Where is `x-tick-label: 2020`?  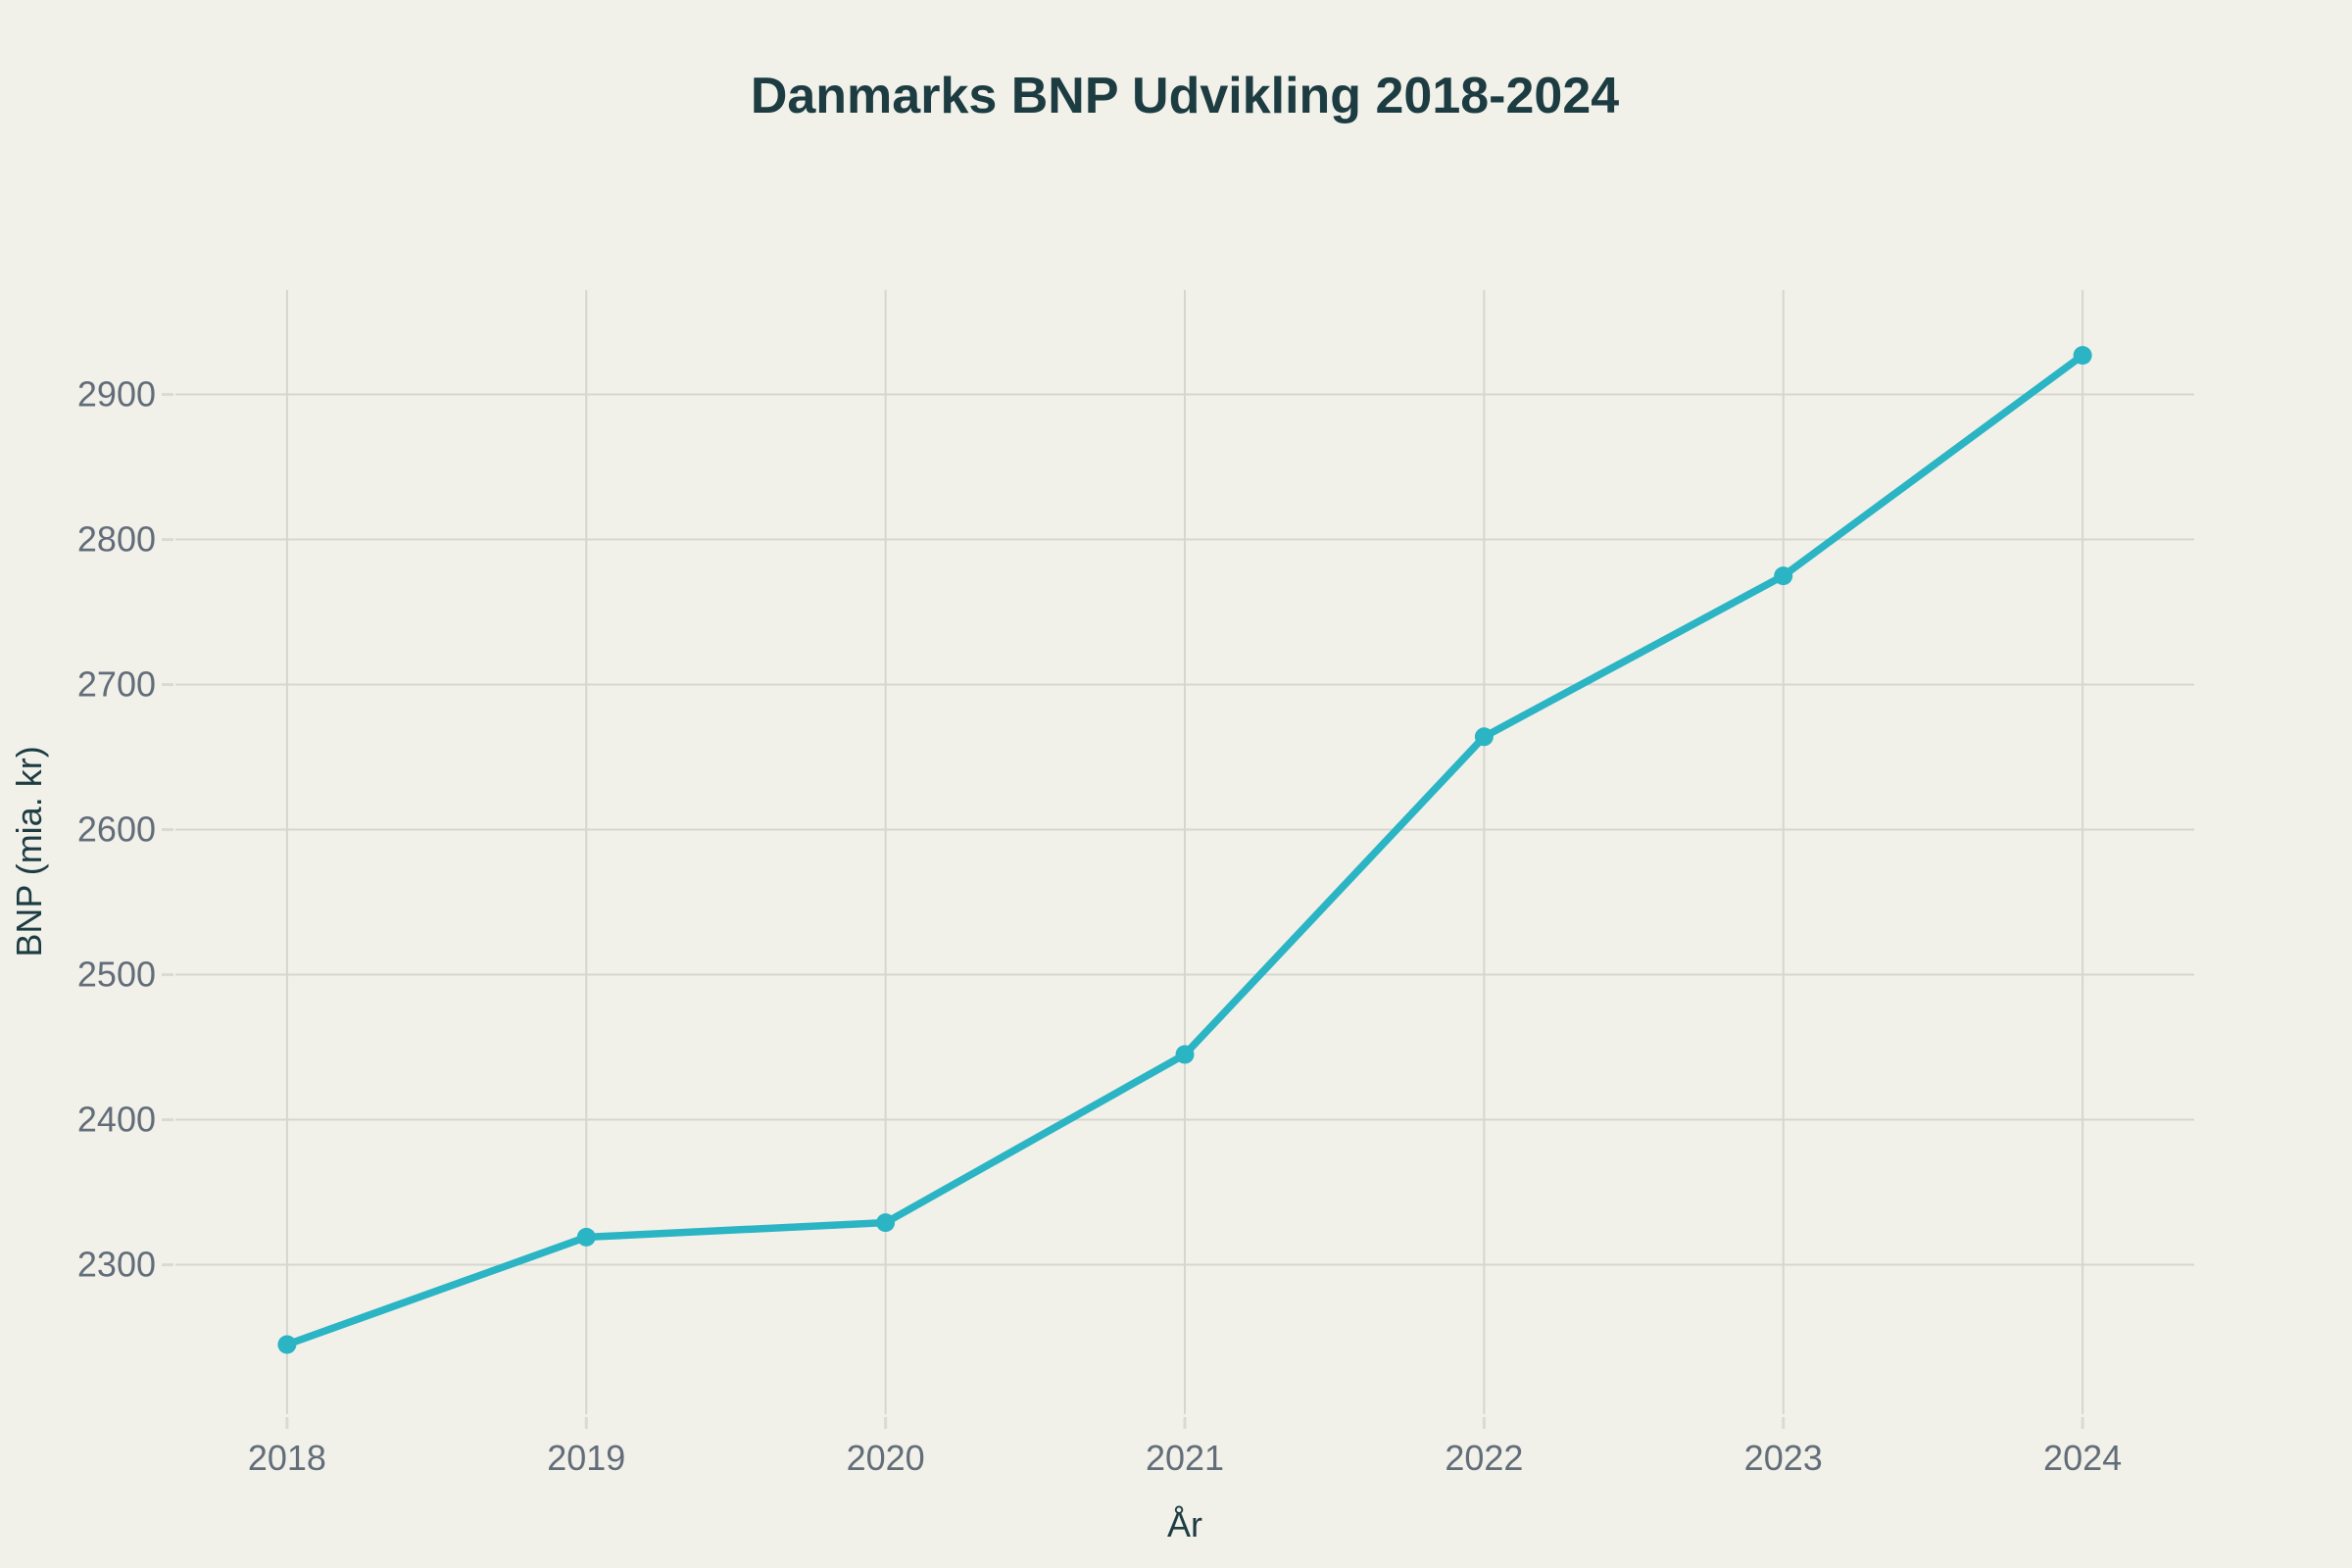 x-tick-label: 2020 is located at coordinates (886, 1458).